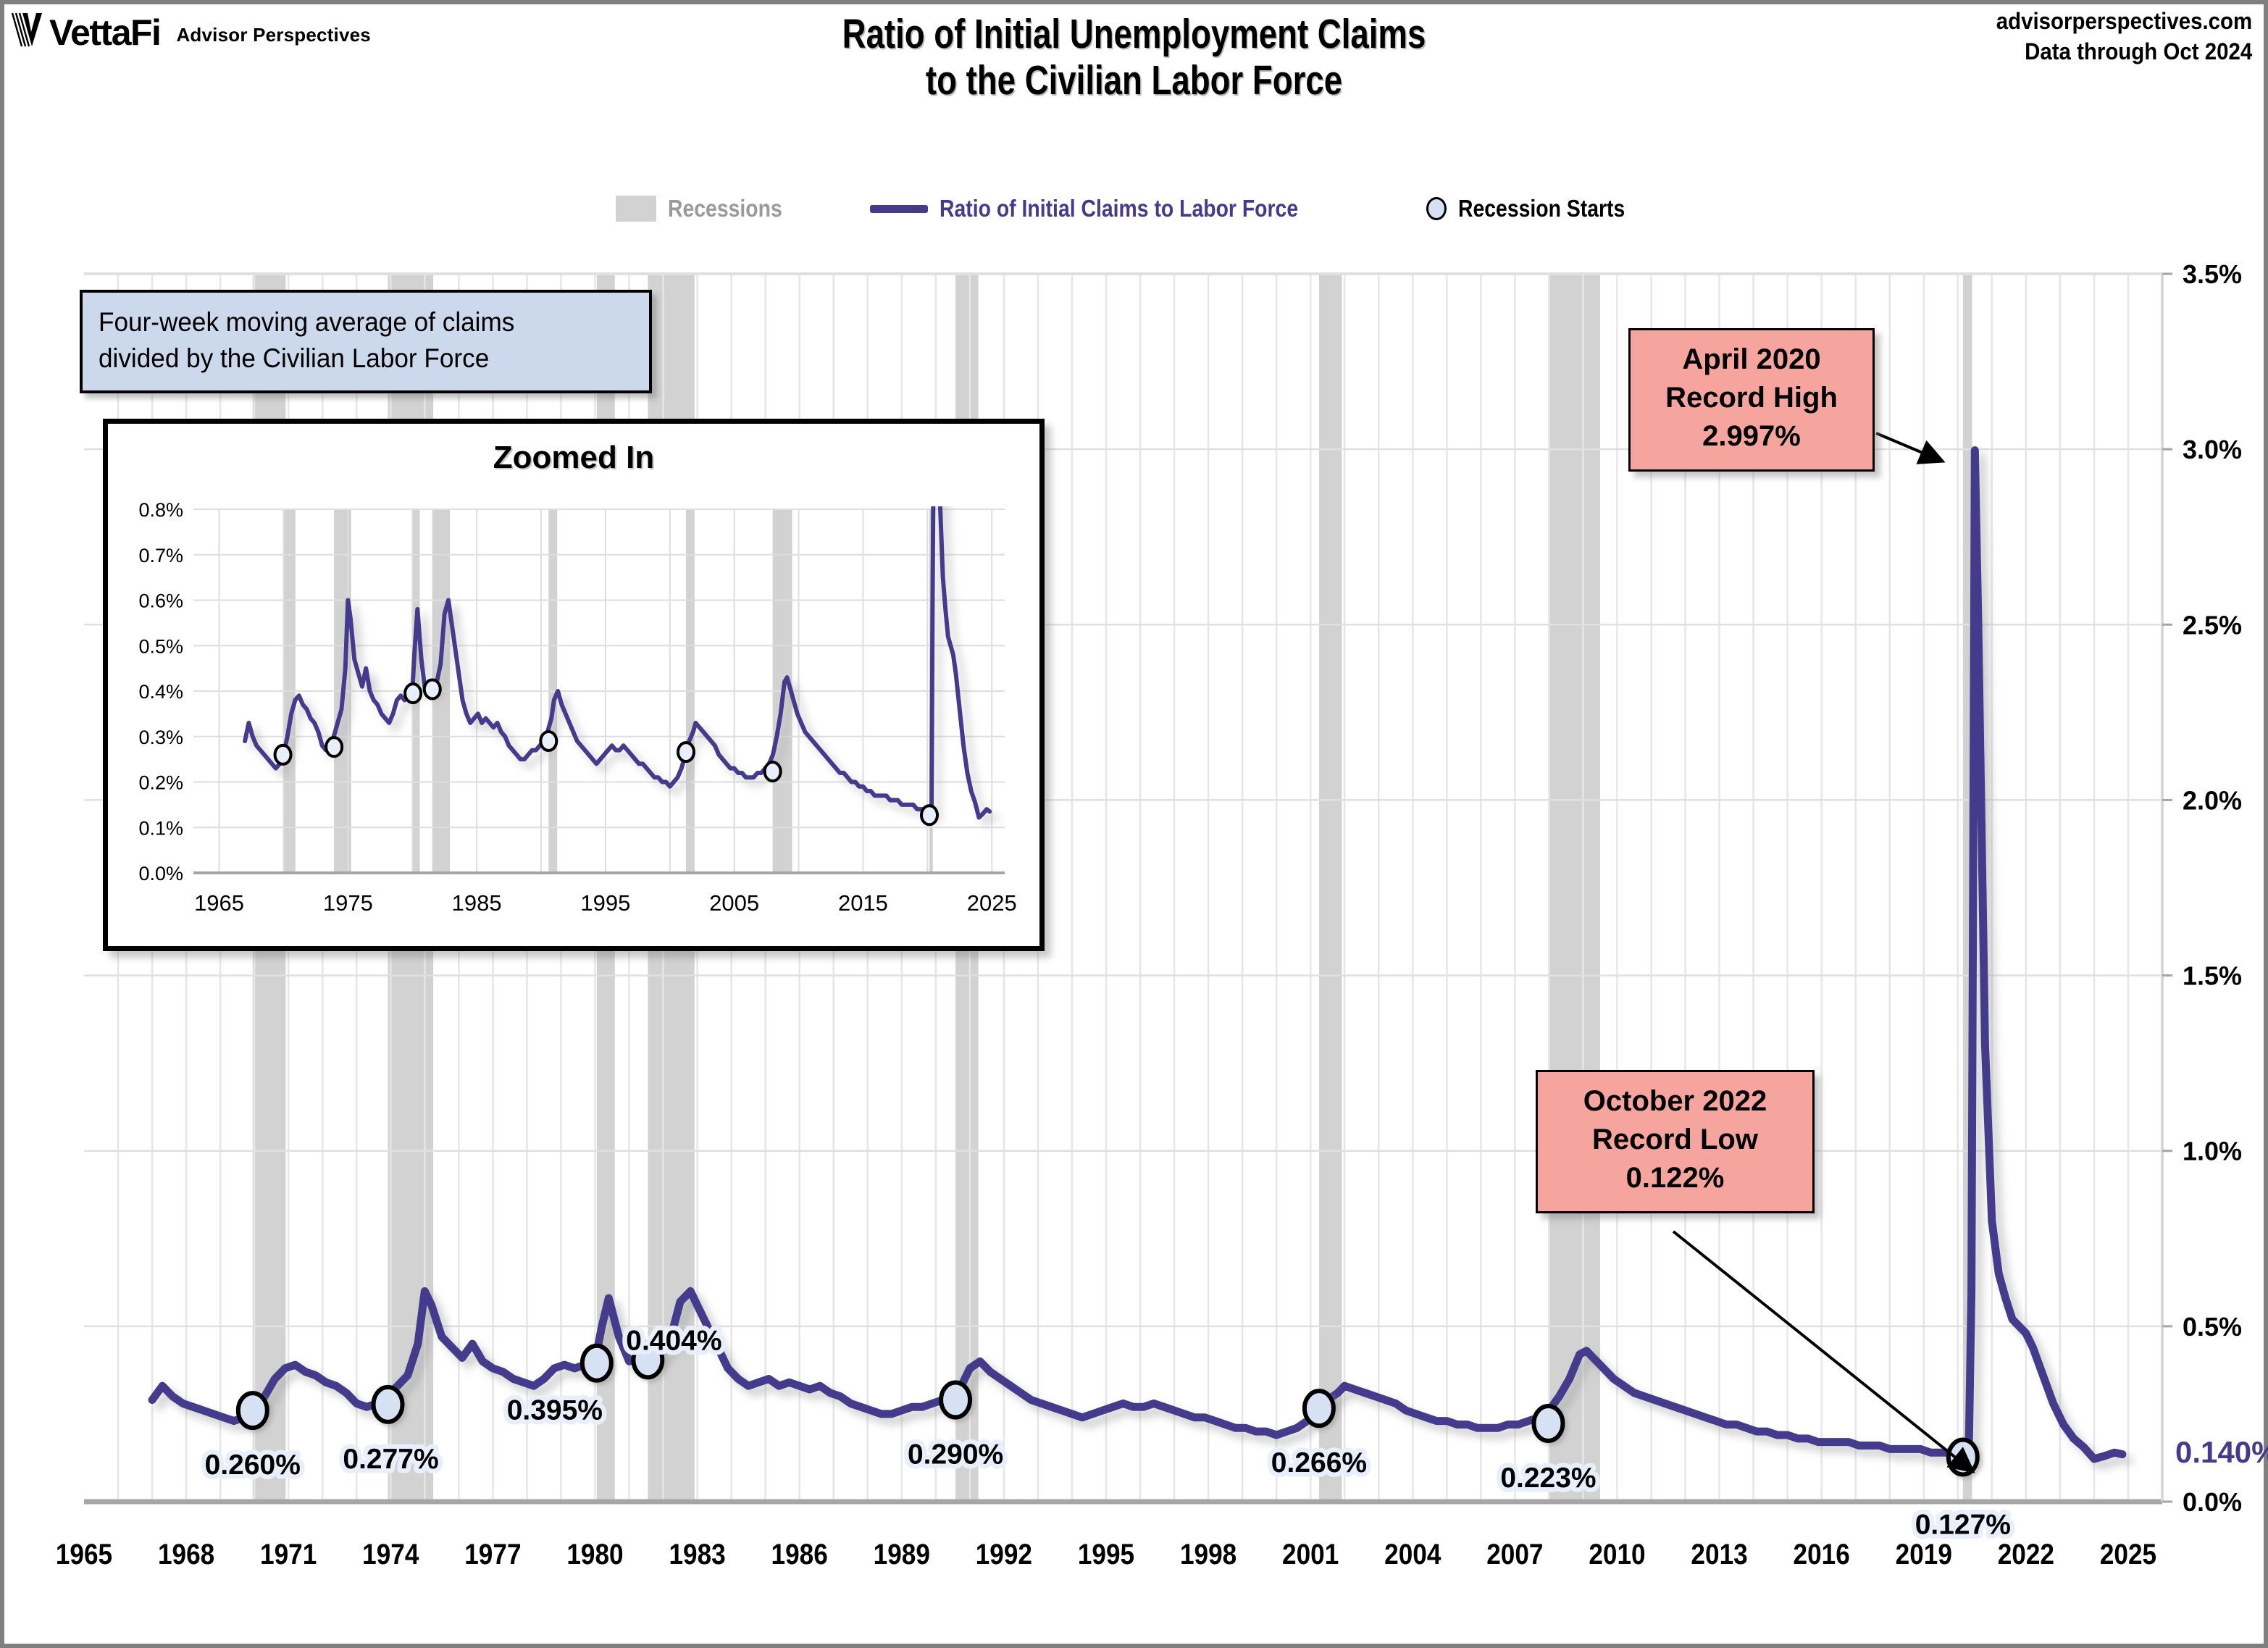 This screenshot has height=1648, width=2268. Describe the element at coordinates (1822, 1554) in the screenshot. I see `x-tick-label: 2016` at that location.